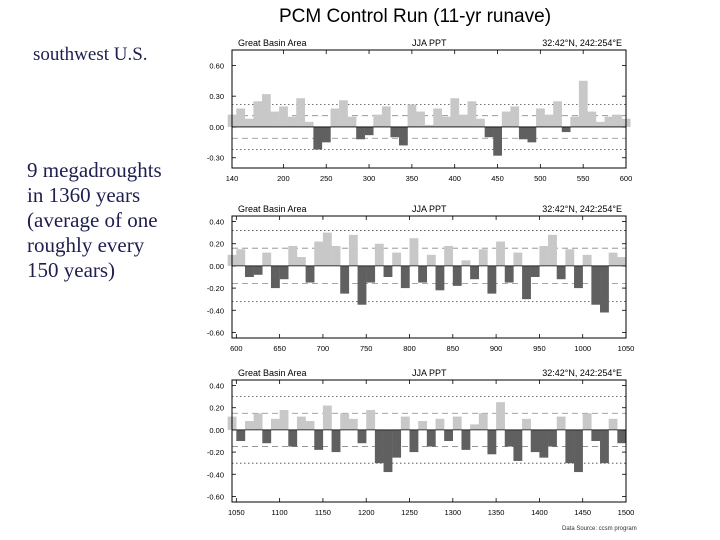  Describe the element at coordinates (539, 348) in the screenshot. I see `x-tick-label: 950` at that location.